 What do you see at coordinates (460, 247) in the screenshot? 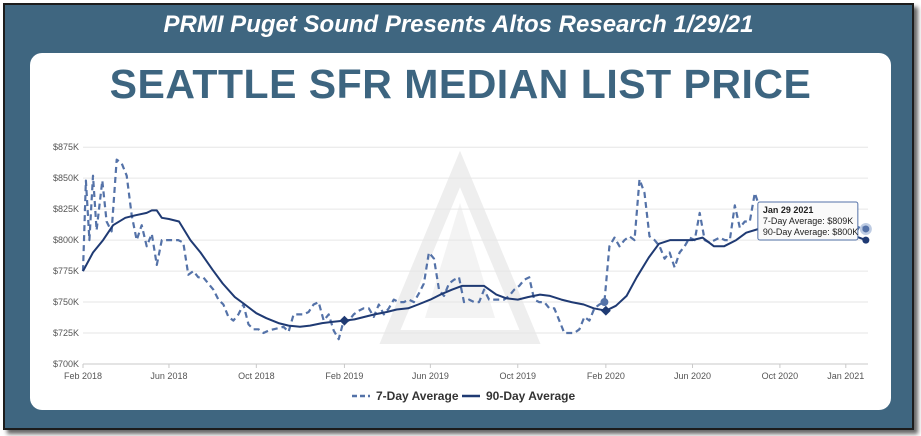
I see `logo-watermark` at bounding box center [460, 247].